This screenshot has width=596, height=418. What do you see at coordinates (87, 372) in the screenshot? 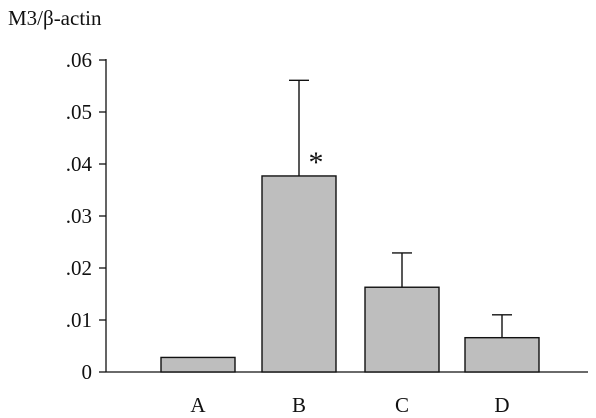
I see `y-tick-label: 0` at bounding box center [87, 372].